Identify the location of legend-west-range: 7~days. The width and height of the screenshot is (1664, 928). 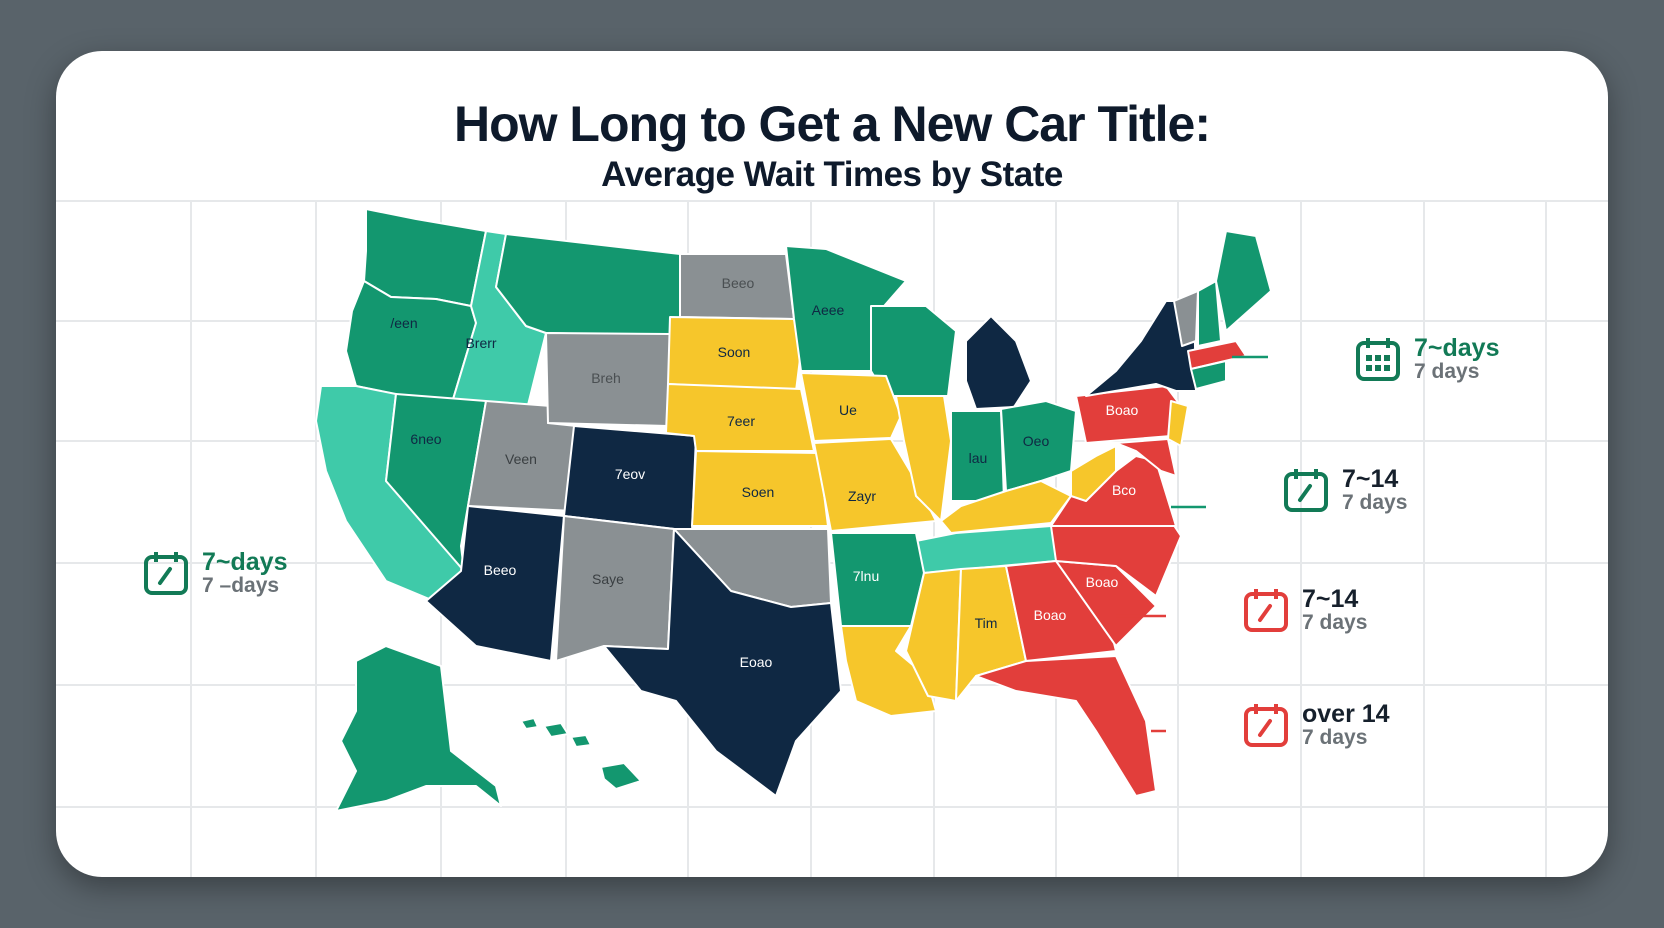
(245, 562).